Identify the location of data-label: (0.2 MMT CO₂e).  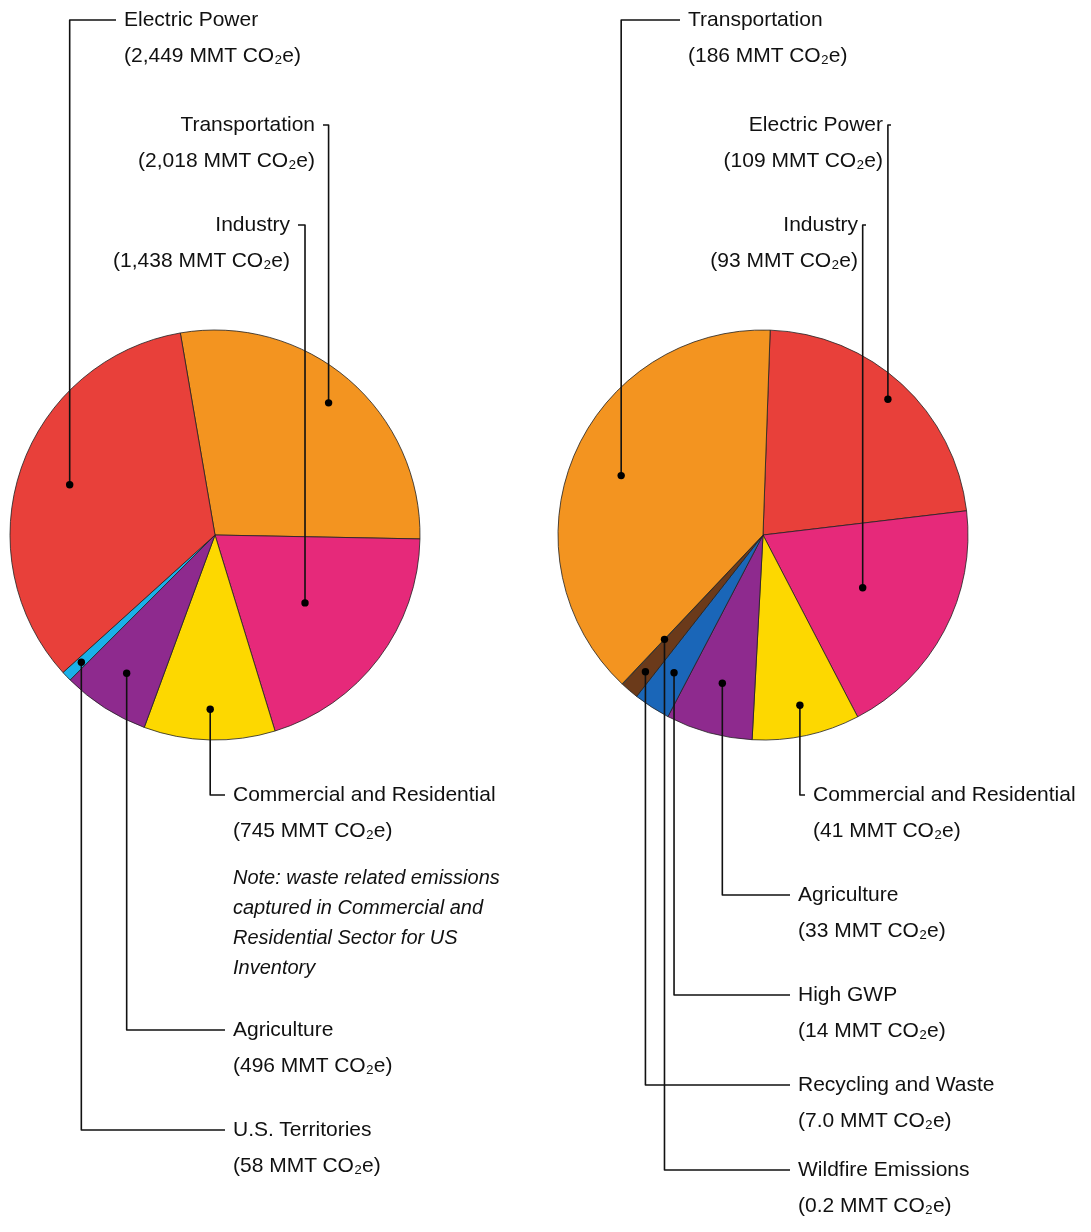
(875, 1204).